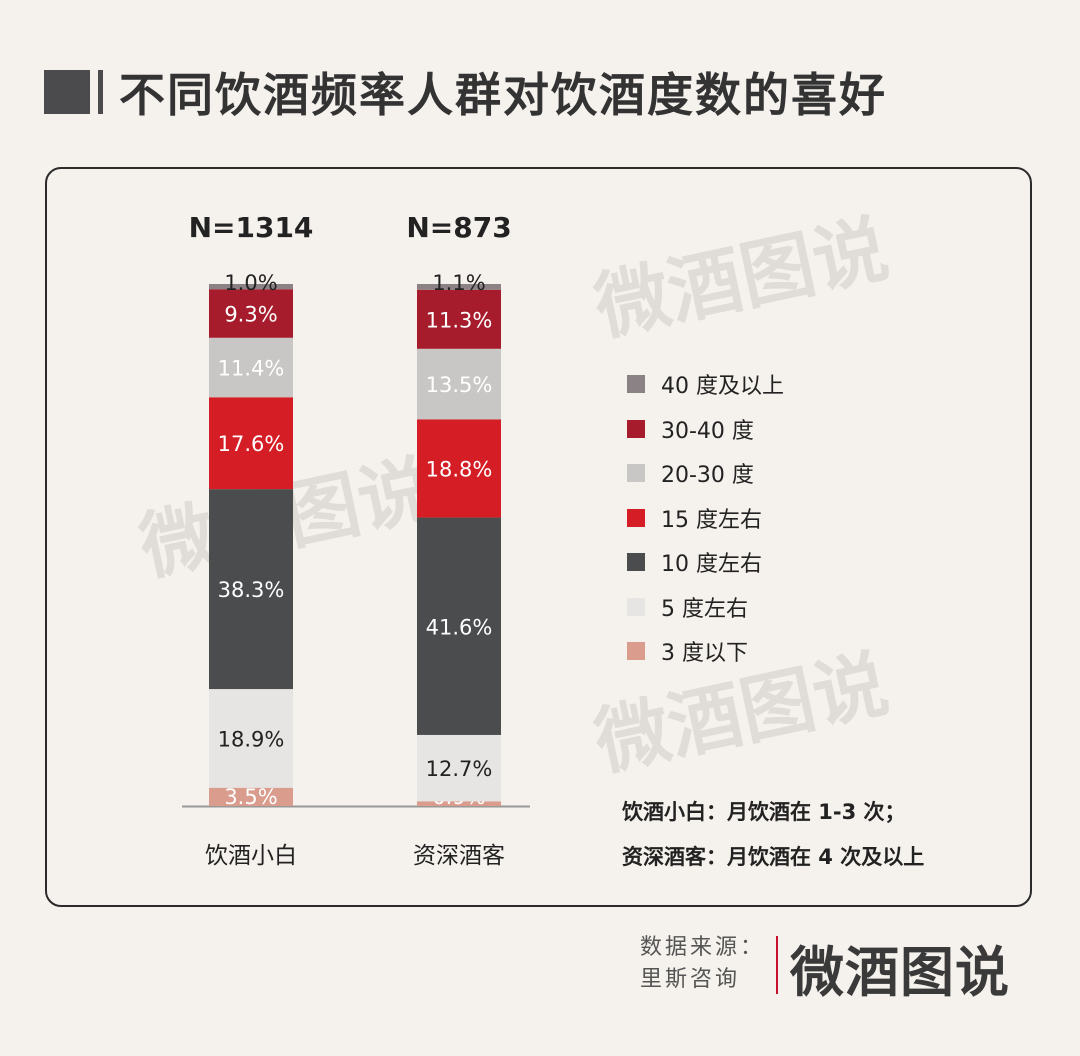 This screenshot has width=1080, height=1056. Describe the element at coordinates (702, 964) in the screenshot. I see `data-source: 数据来源： 里斯咨询` at that location.